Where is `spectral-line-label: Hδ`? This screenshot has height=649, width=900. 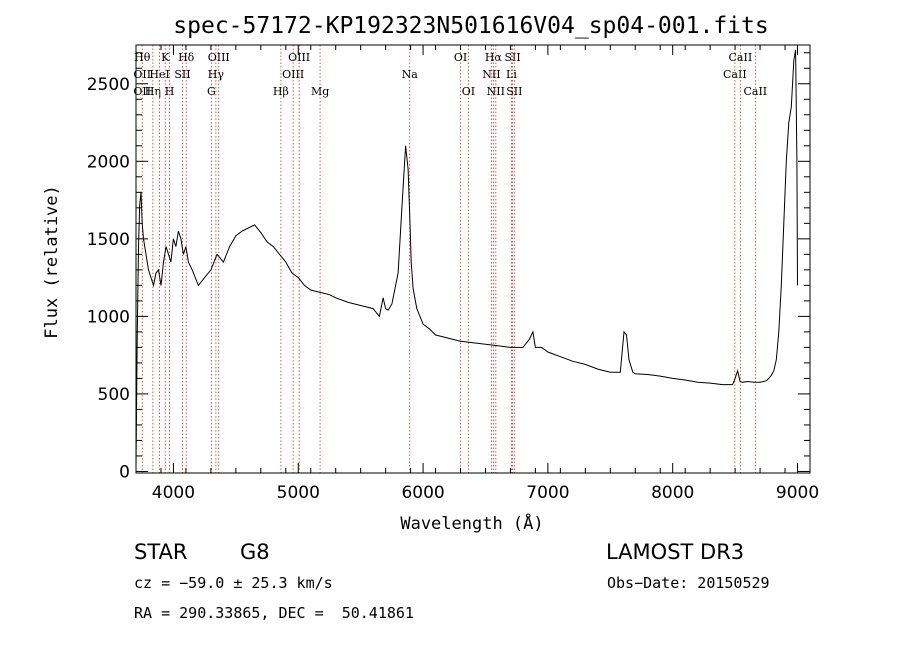
spectral-line-label: Hδ is located at coordinates (186, 57).